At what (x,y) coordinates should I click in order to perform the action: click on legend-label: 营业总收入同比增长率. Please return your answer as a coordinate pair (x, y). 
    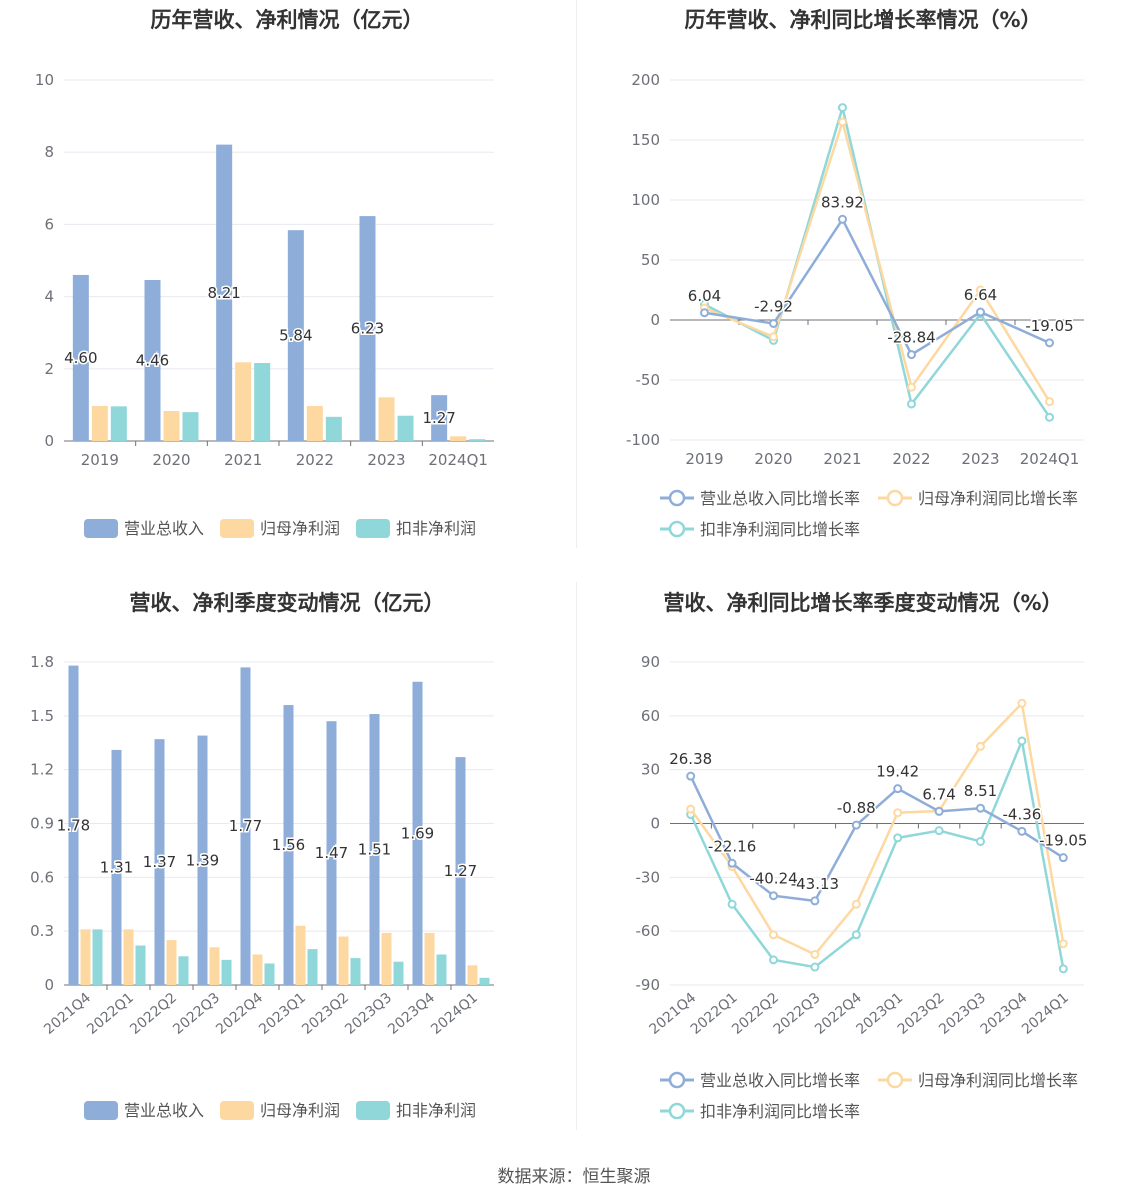
    Looking at the image, I should click on (780, 498).